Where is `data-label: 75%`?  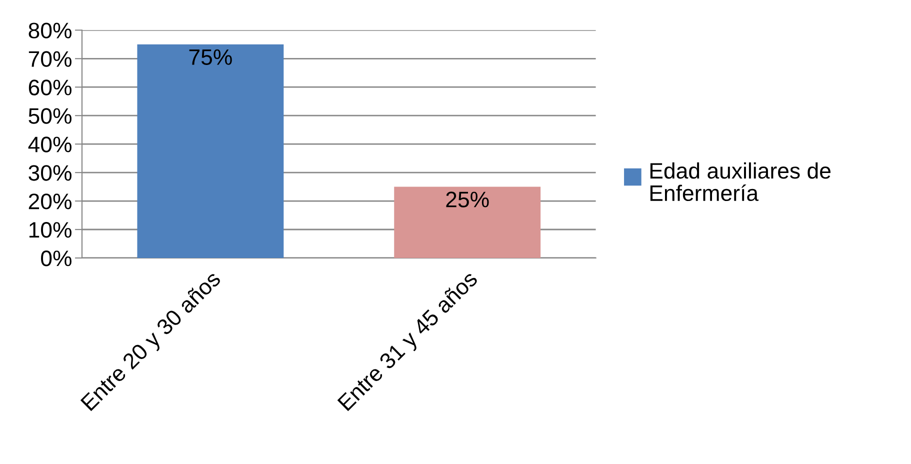
data-label: 75% is located at coordinates (210, 57).